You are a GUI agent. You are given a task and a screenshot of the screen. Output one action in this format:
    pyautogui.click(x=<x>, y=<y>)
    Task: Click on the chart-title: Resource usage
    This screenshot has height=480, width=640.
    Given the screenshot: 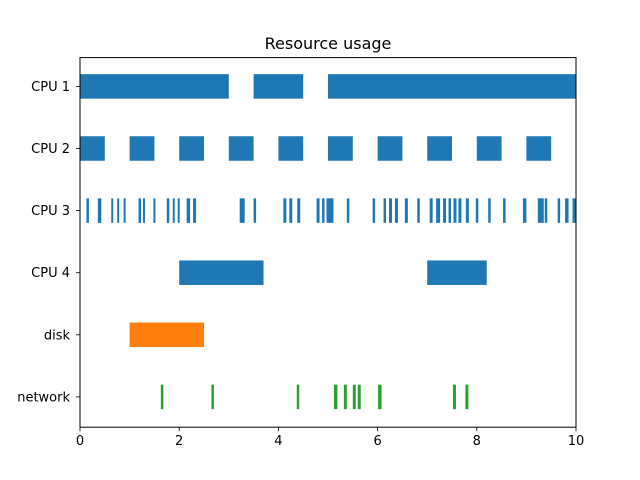 What is the action you would take?
    pyautogui.click(x=328, y=43)
    